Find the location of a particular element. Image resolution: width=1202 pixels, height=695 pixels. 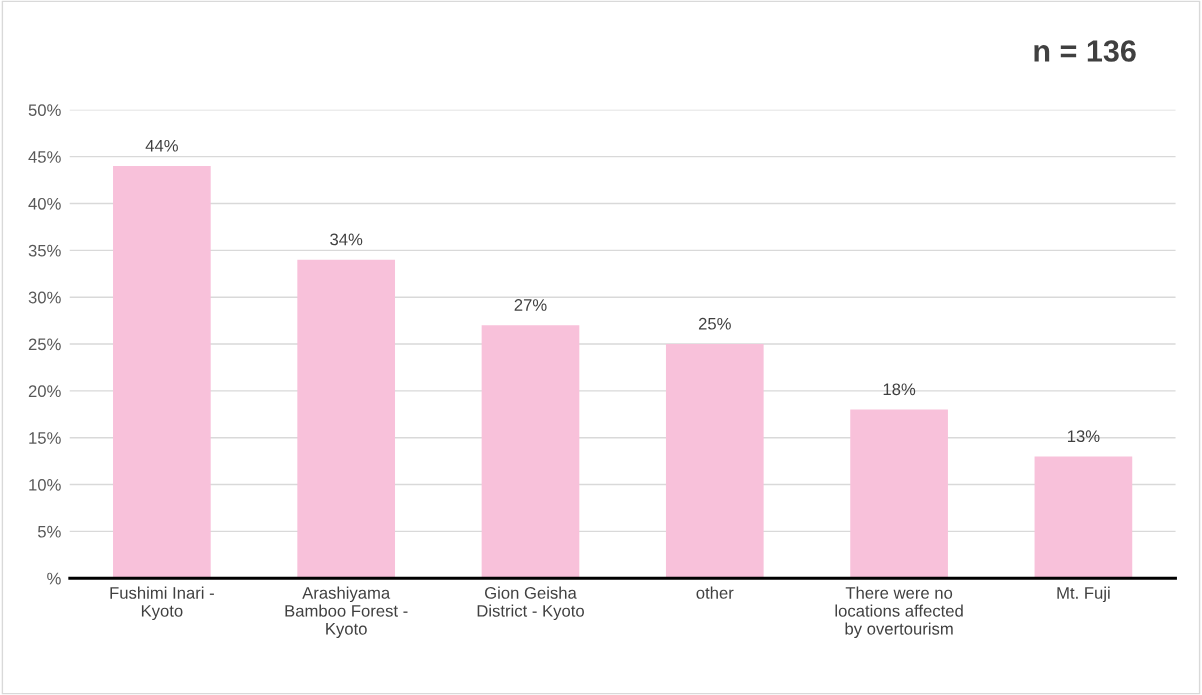

y-tick-label: 40% is located at coordinates (44, 203).